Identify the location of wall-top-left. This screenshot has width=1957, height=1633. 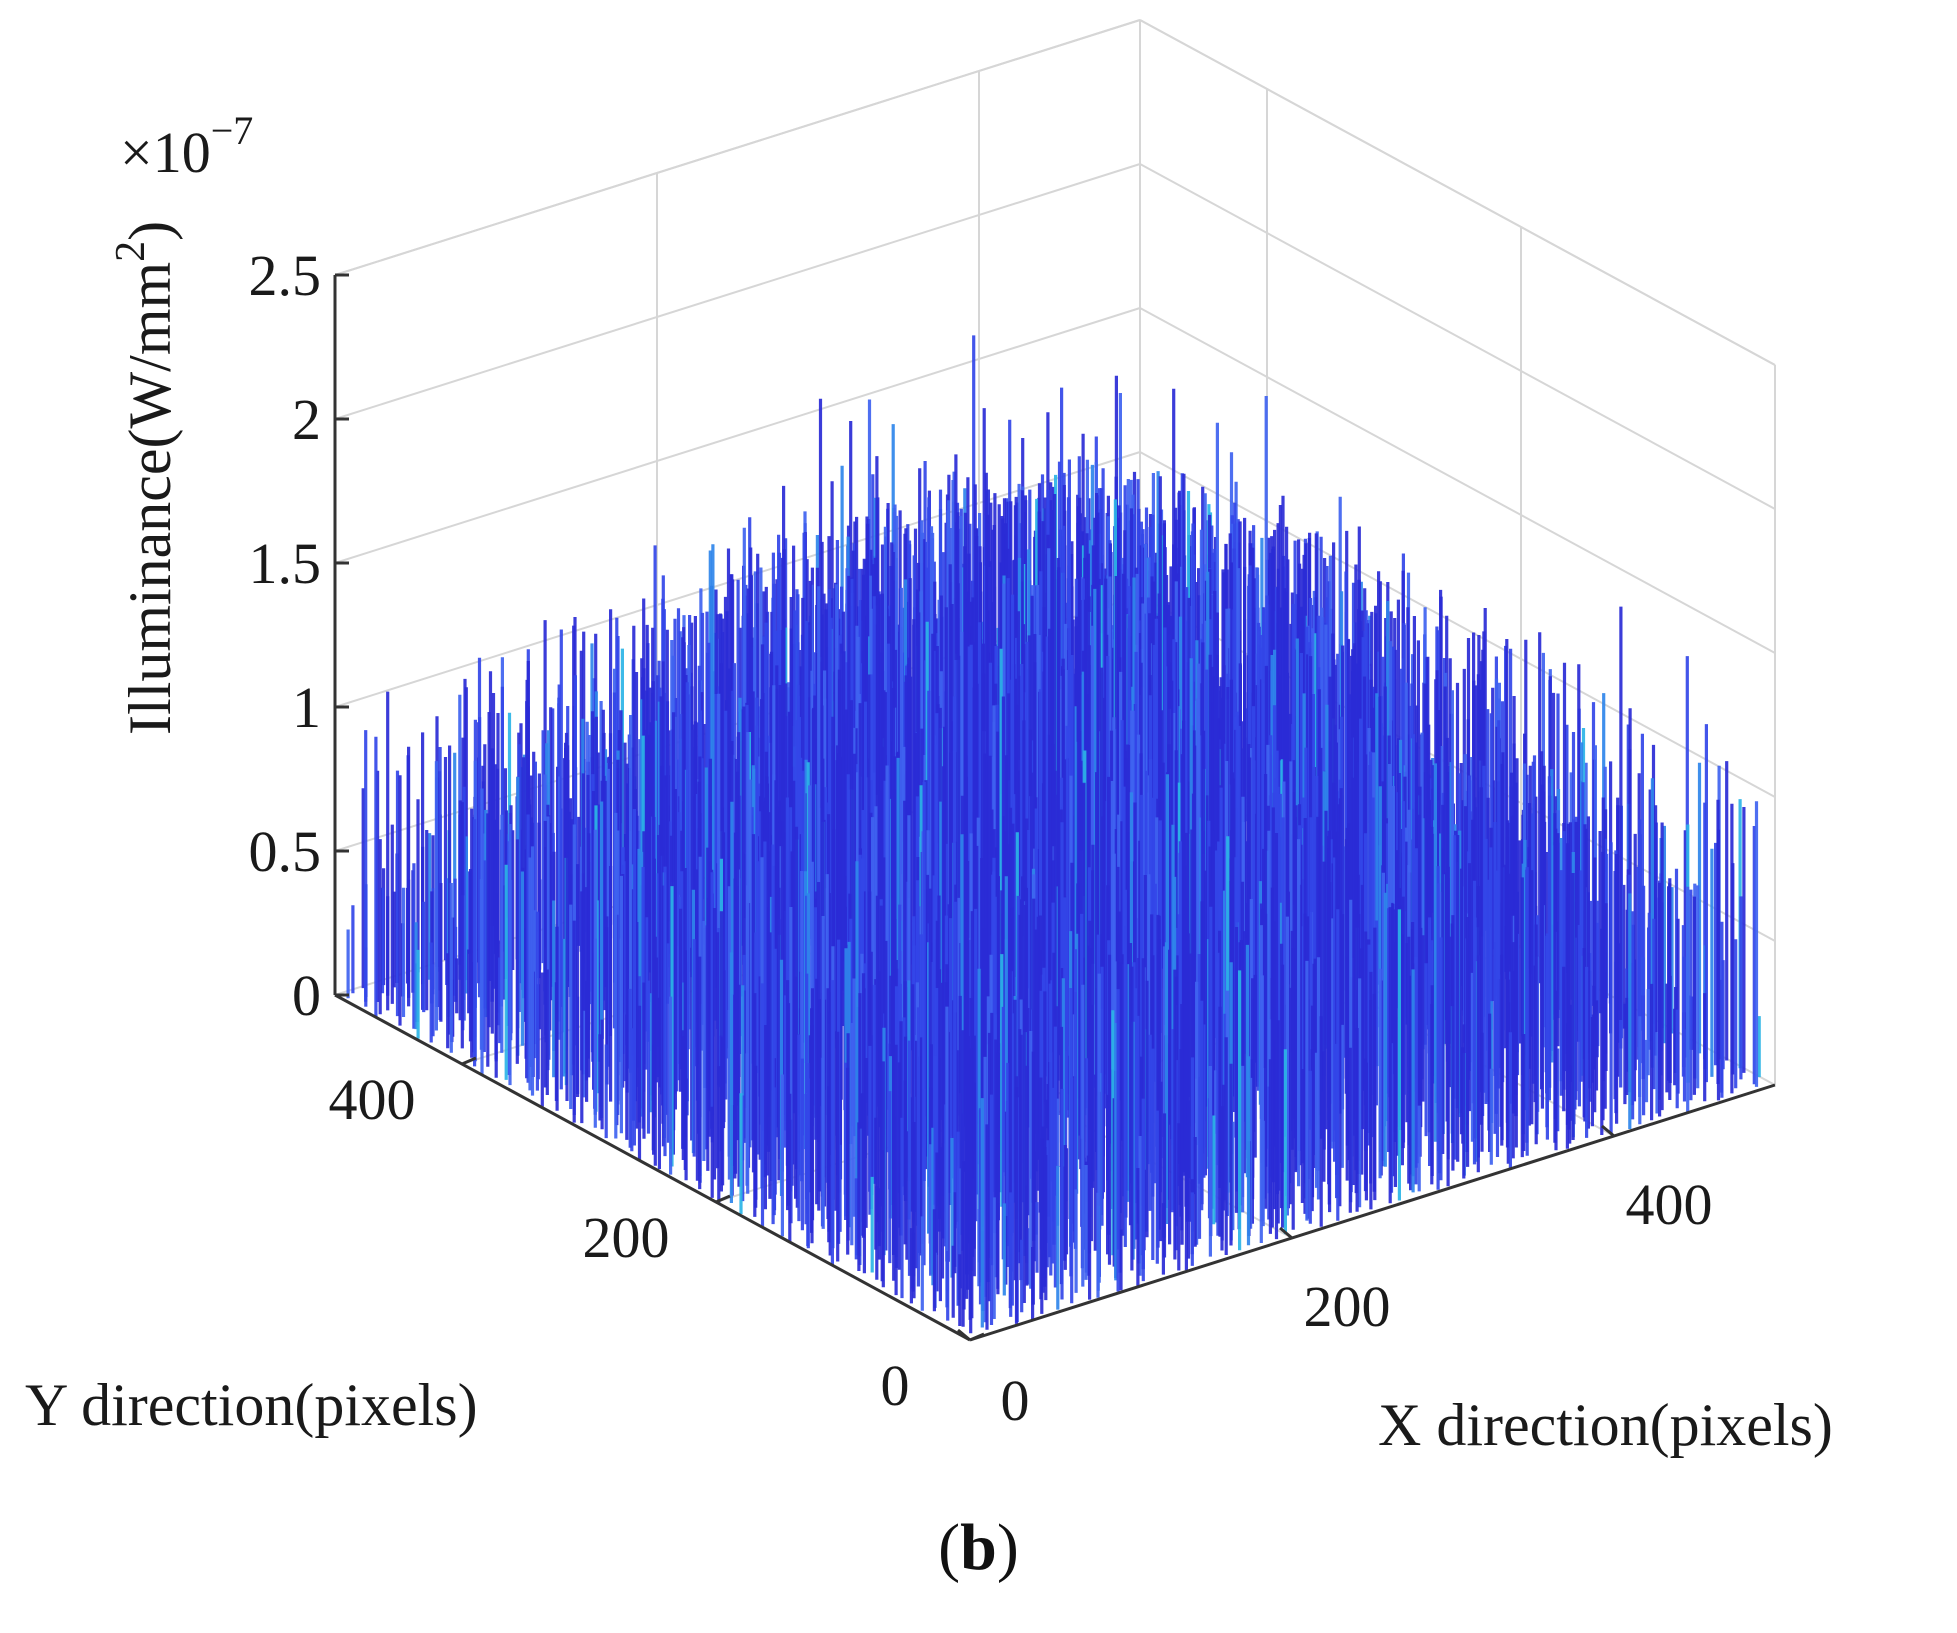
(737, 147).